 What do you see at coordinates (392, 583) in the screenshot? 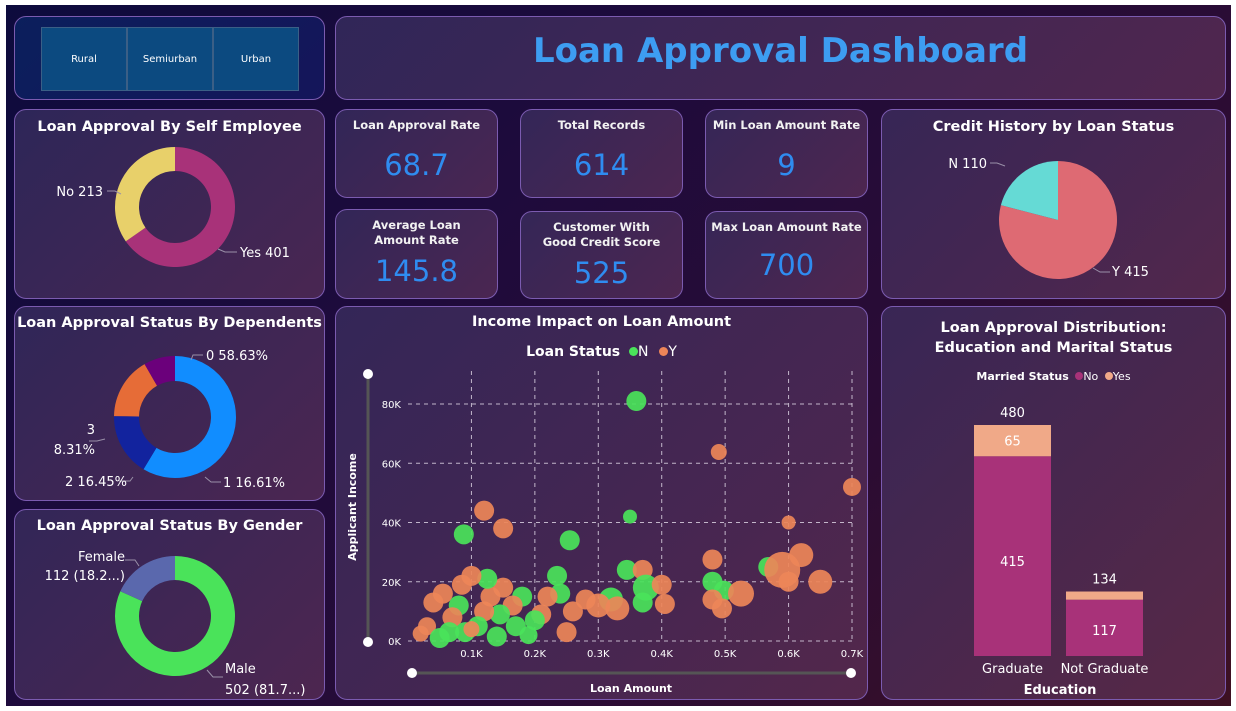
I see `y-tick-label: 20K` at bounding box center [392, 583].